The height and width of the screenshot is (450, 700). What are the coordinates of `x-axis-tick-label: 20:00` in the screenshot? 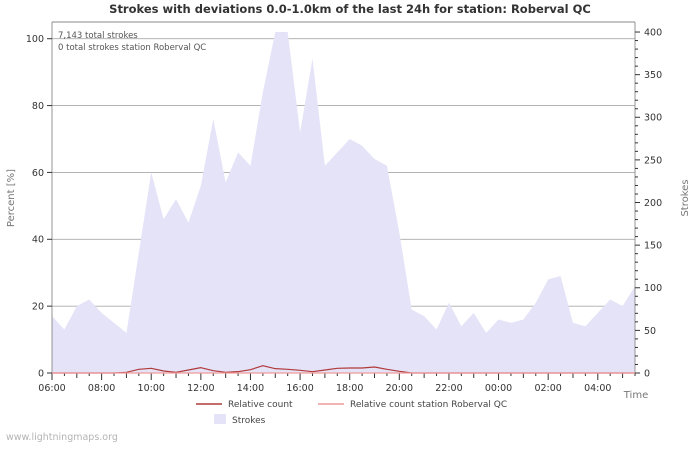 It's located at (399, 388).